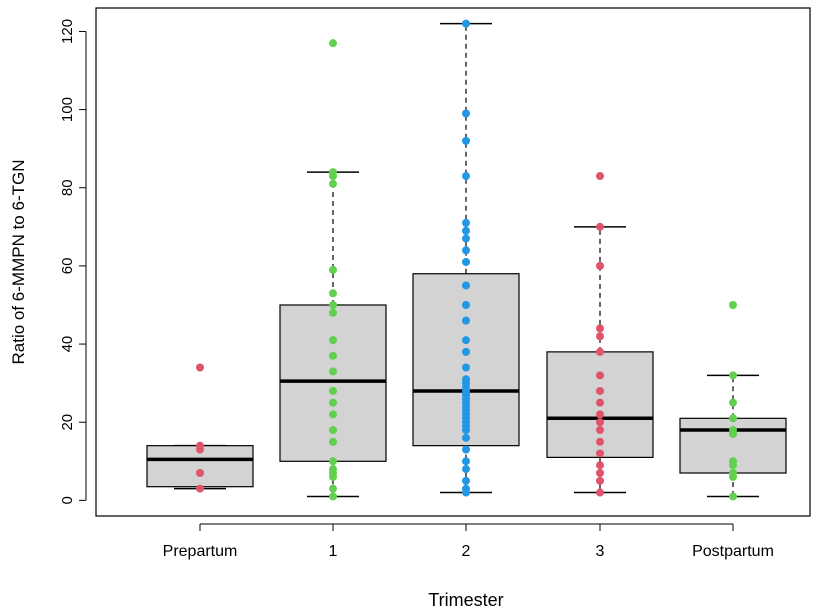 The image size is (818, 616). Describe the element at coordinates (67, 109) in the screenshot. I see `y-tick-label: 100` at that location.